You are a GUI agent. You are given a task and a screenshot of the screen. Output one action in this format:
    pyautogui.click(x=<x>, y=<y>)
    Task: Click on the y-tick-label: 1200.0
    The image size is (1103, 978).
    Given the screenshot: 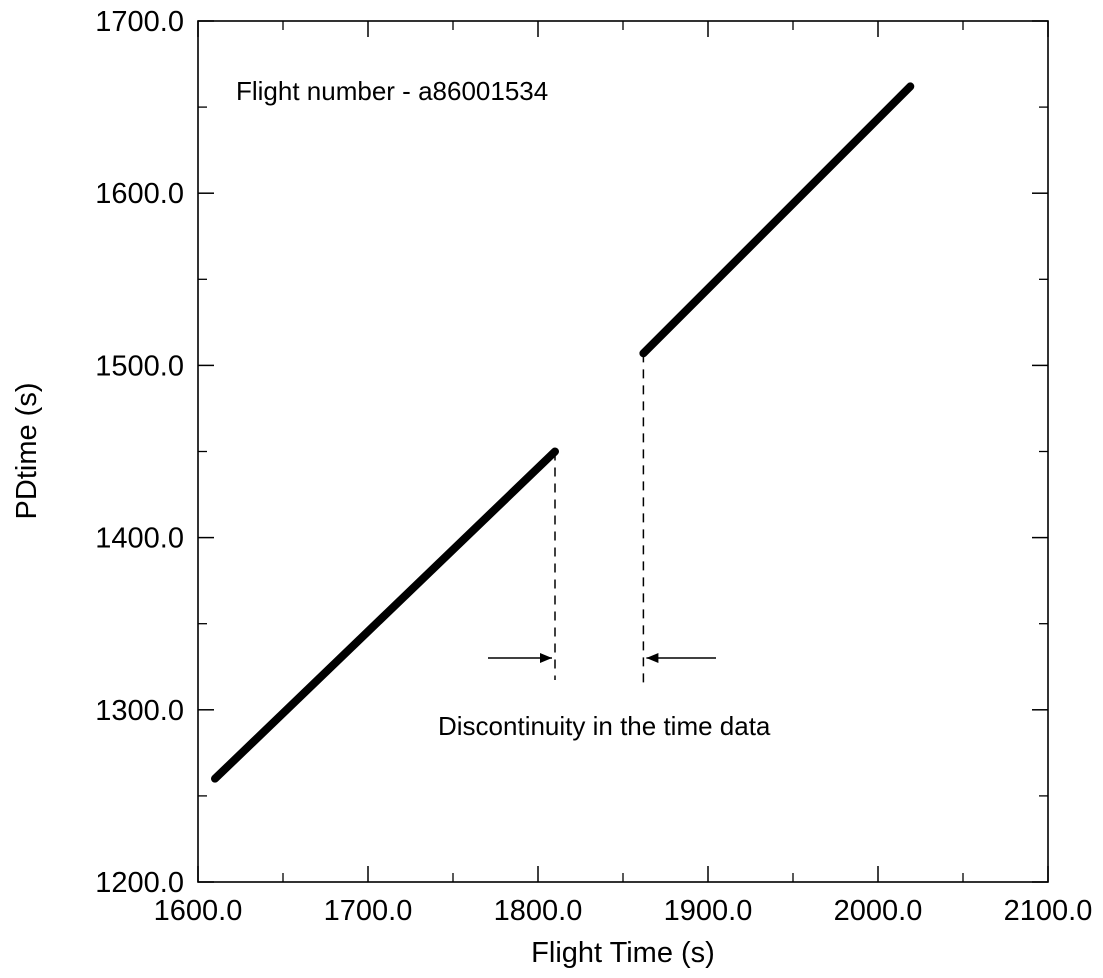 What is the action you would take?
    pyautogui.click(x=139, y=883)
    